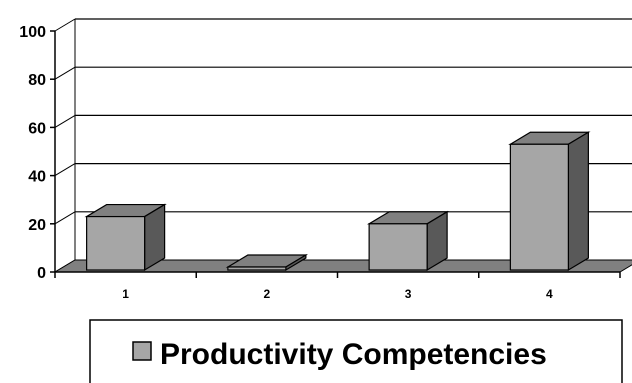 This screenshot has width=632, height=383. I want to click on legend-box, so click(356, 351).